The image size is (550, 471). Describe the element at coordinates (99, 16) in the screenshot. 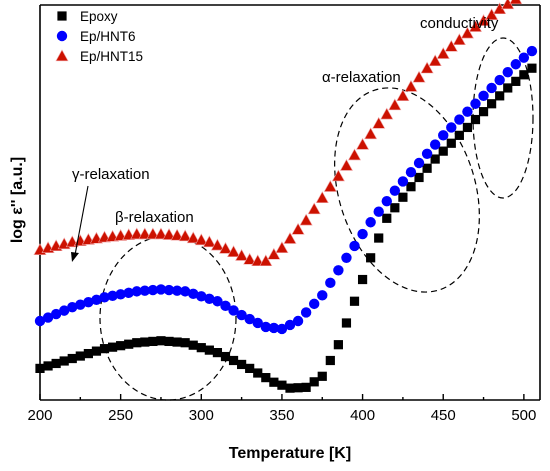

I see `legend-label: Epoxy` at that location.